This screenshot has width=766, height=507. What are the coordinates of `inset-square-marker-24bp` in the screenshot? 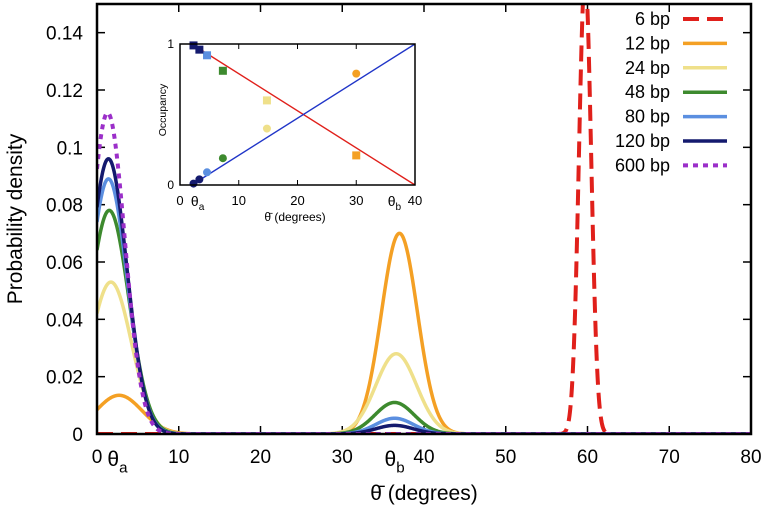 It's located at (266, 100).